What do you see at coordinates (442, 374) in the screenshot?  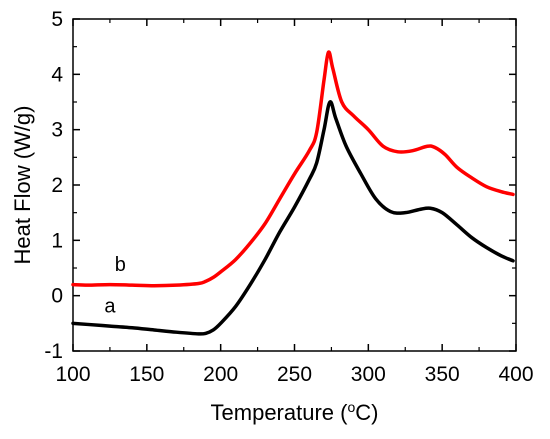 I see `x-tick-label: 350` at bounding box center [442, 374].